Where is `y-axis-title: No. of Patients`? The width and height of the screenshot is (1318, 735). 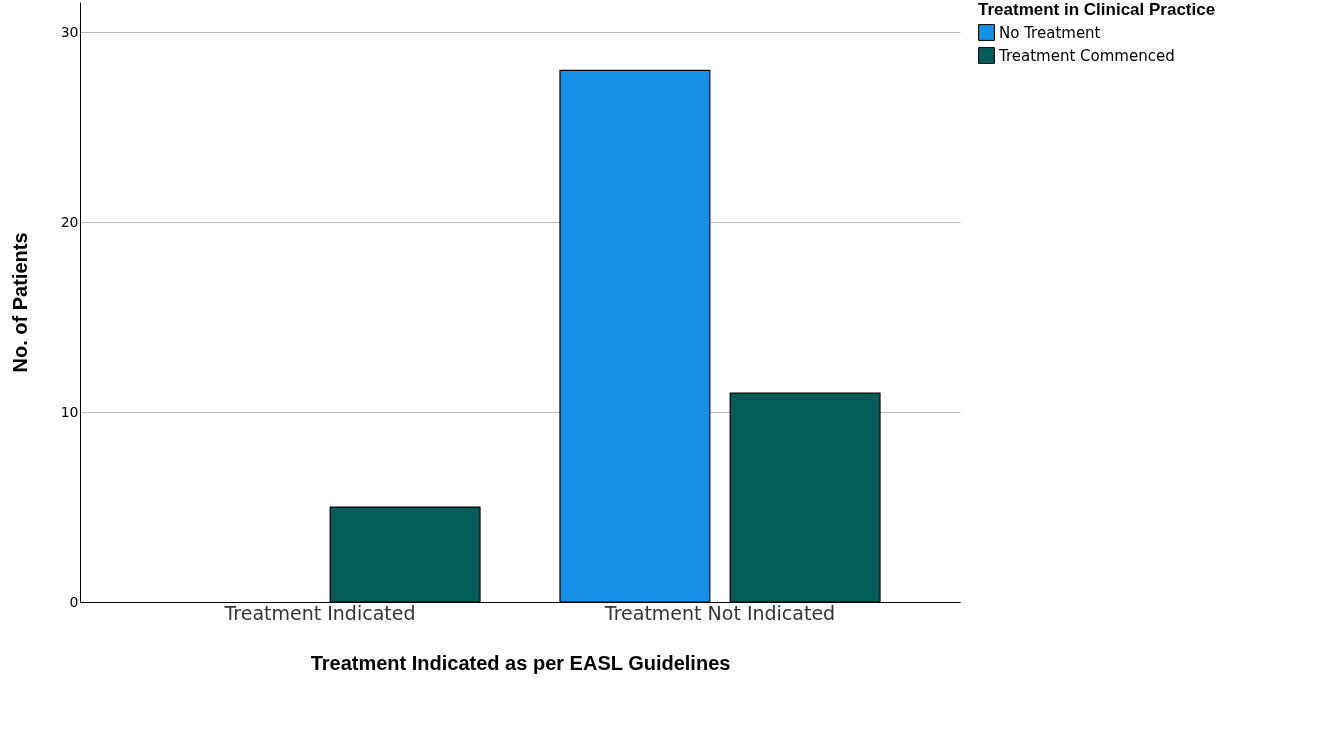 y-axis-title: No. of Patients is located at coordinates (19, 302).